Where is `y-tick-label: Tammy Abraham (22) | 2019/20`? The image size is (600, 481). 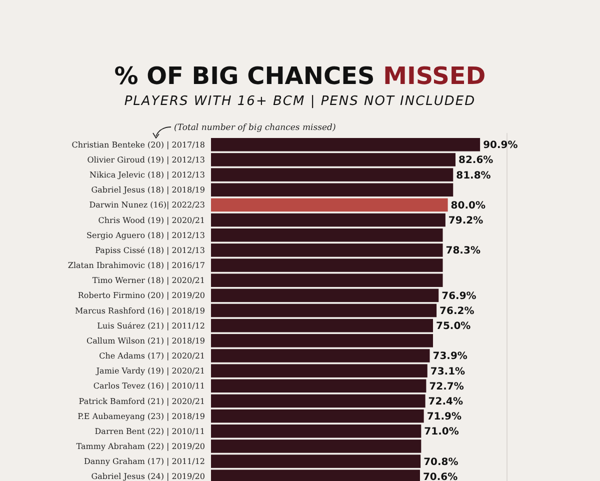 y-tick-label: Tammy Abraham (22) | 2019/20 is located at coordinates (140, 447).